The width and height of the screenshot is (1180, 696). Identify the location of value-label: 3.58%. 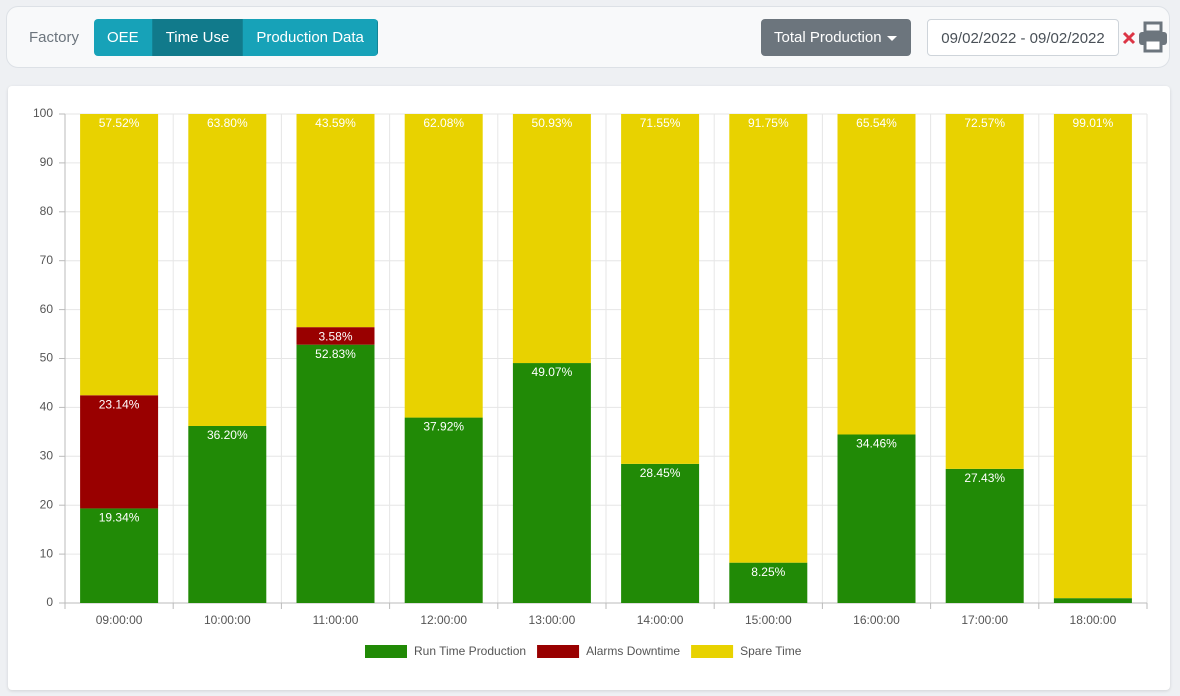
(335, 336).